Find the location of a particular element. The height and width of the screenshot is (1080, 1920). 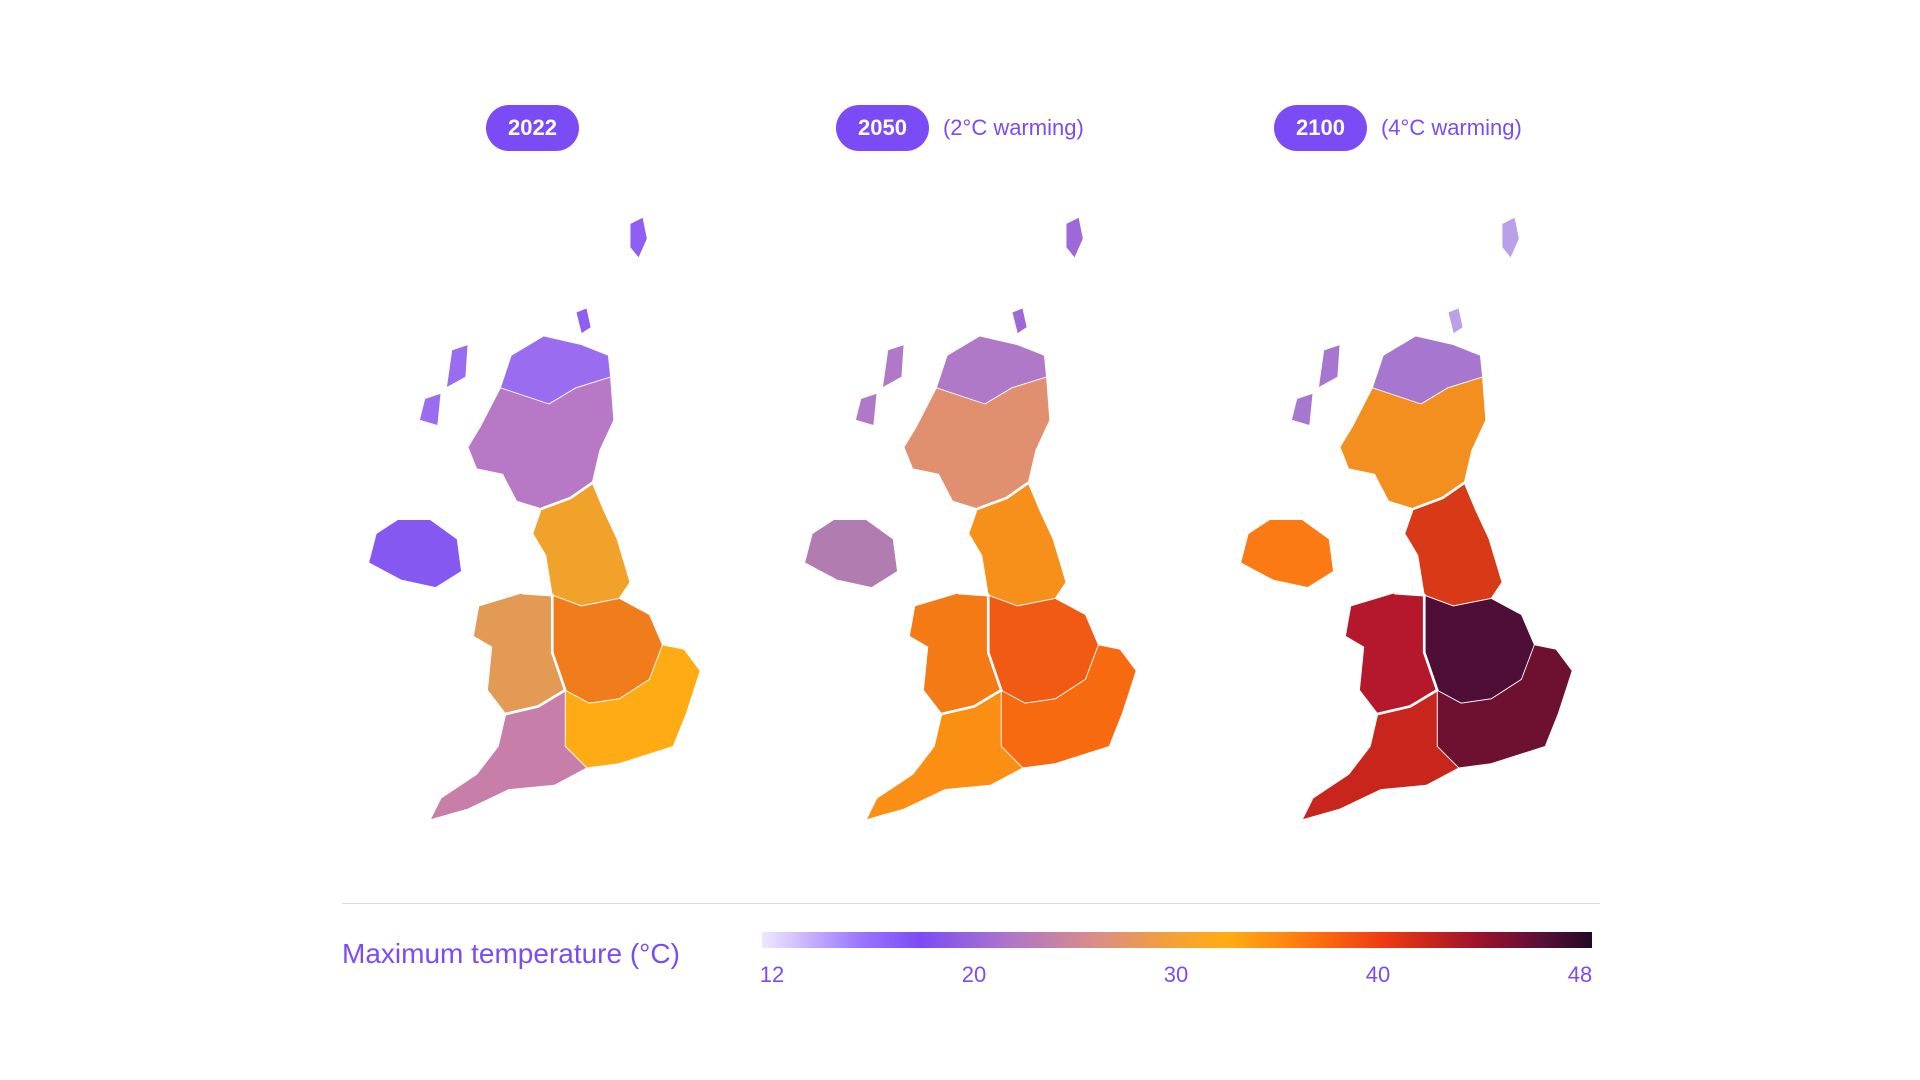

panel-header-2050: 2050 (2°C warming) is located at coordinates (960, 128).